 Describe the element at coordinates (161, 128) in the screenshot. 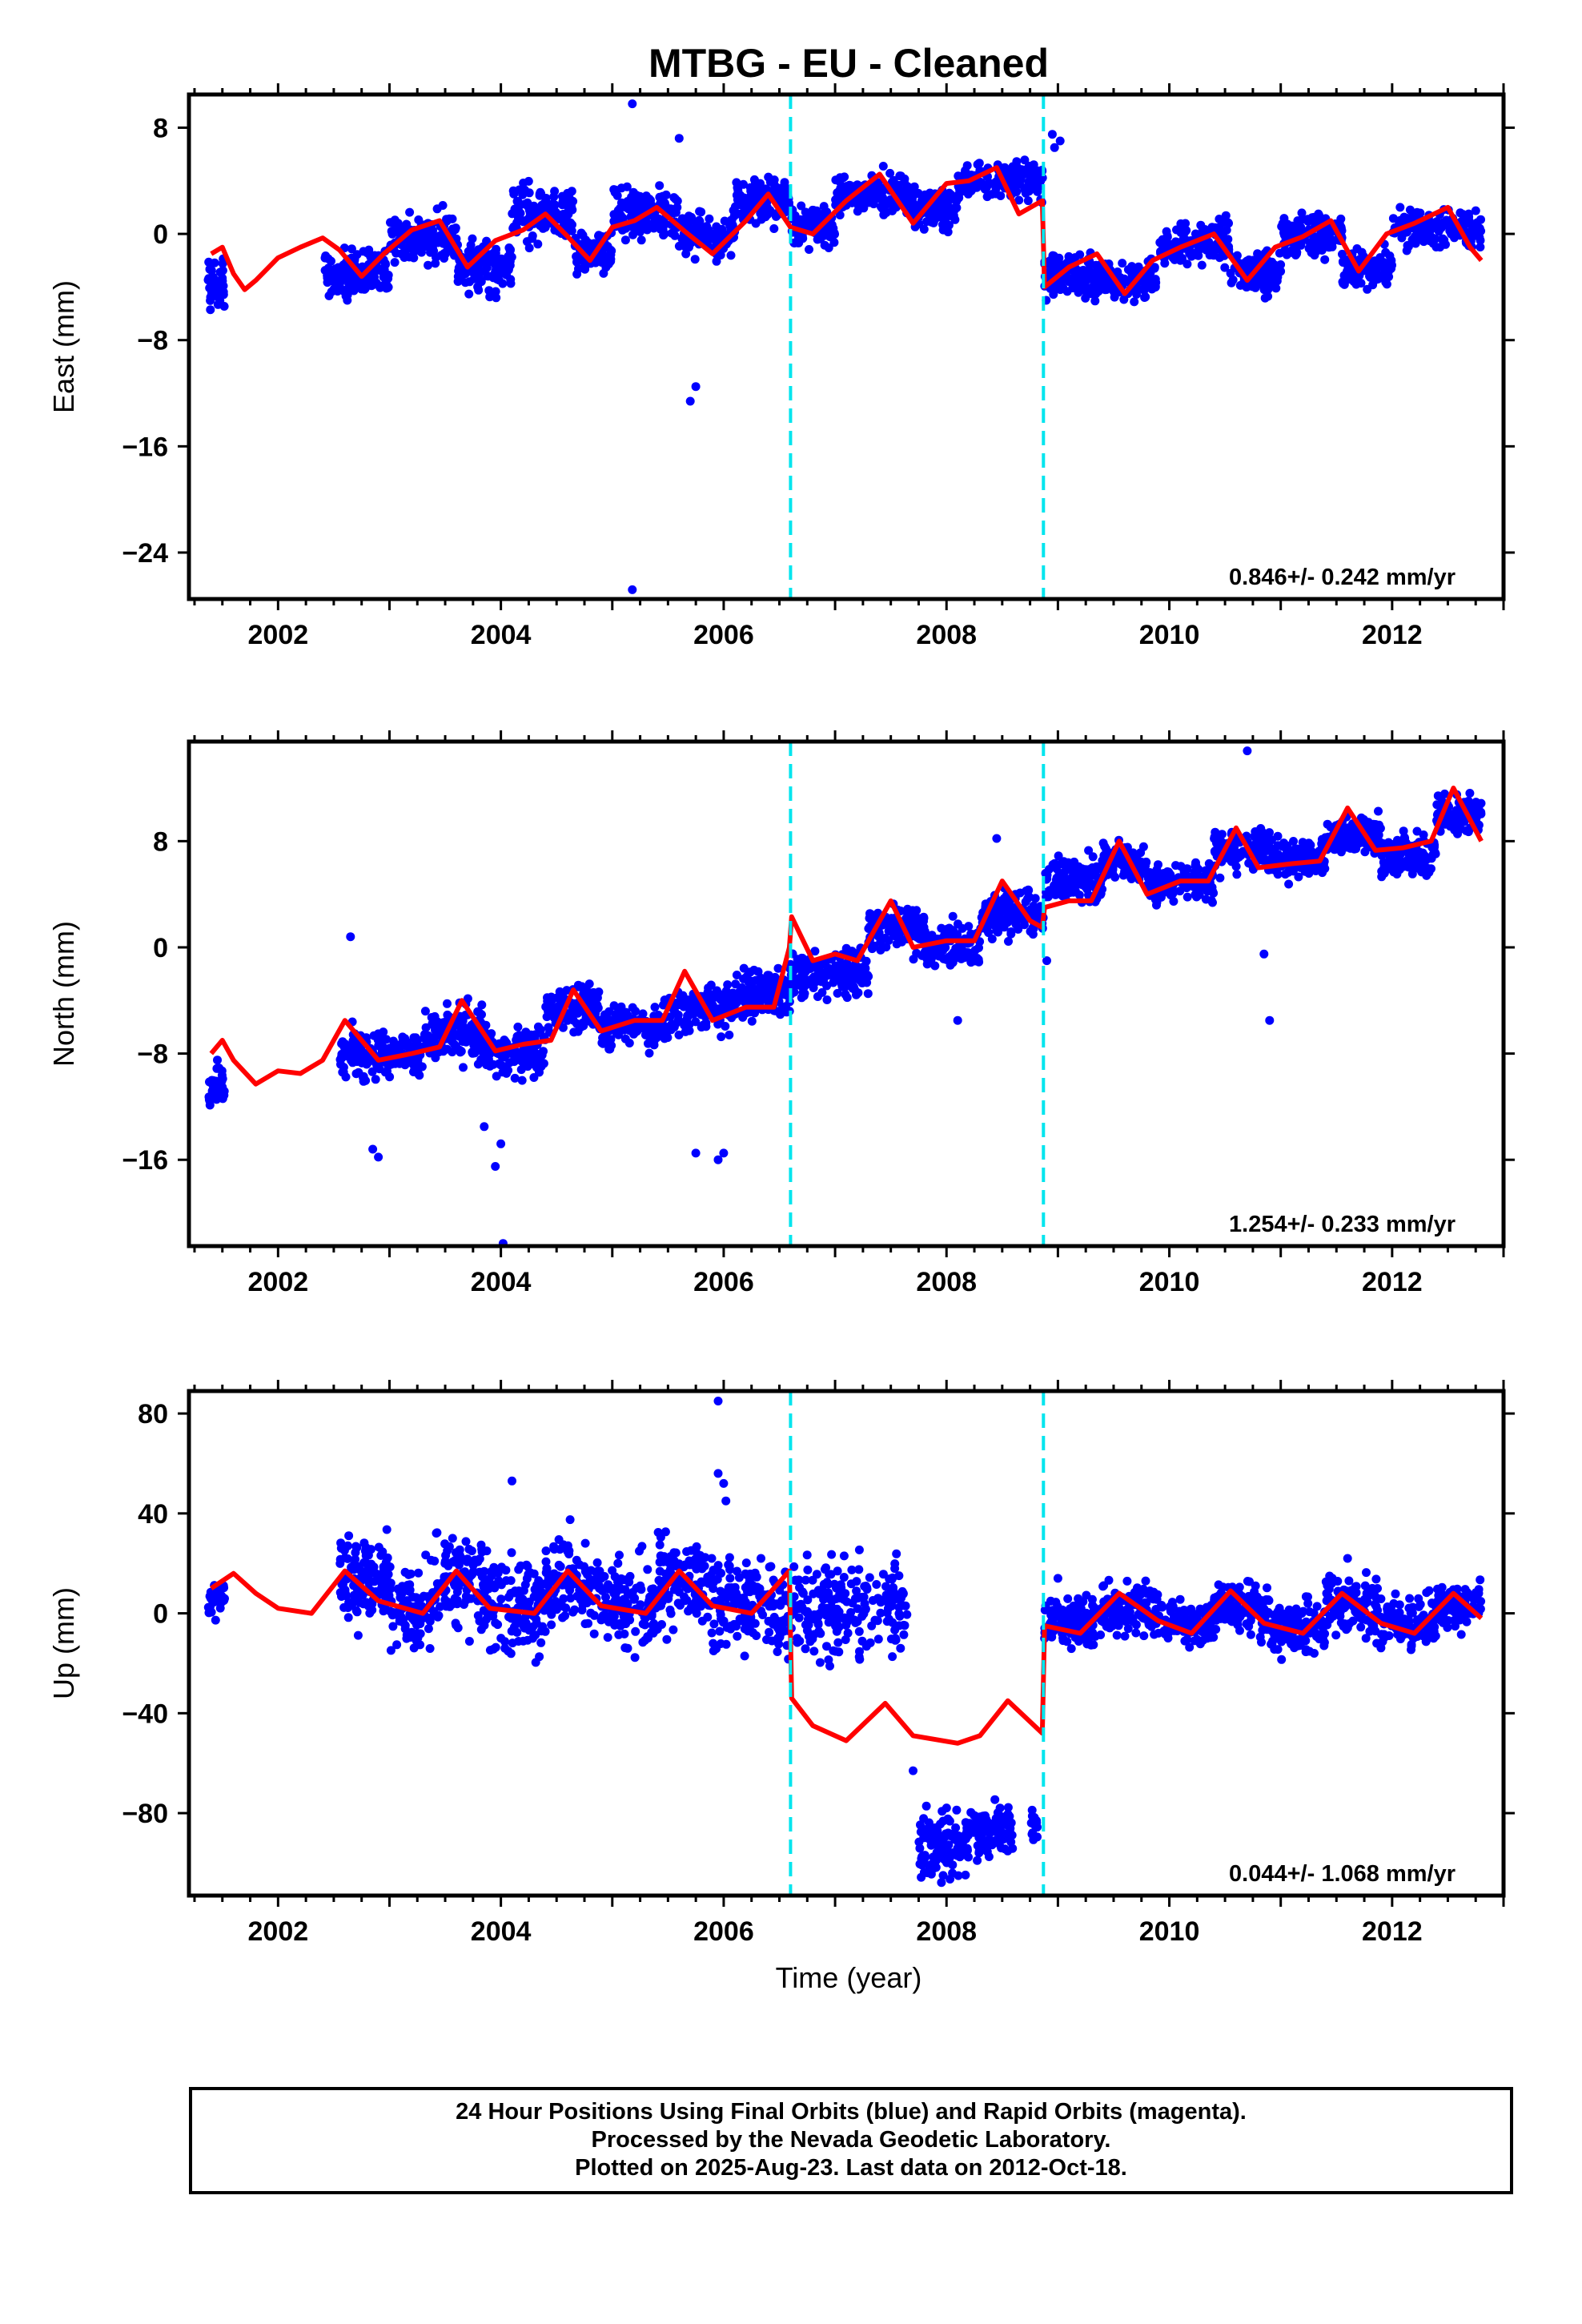

I see `y-tick-label: 8` at that location.